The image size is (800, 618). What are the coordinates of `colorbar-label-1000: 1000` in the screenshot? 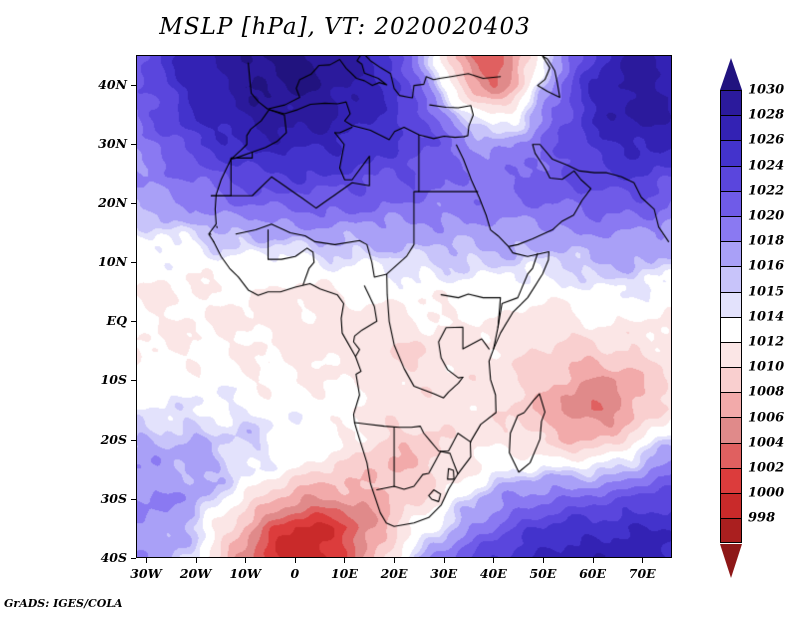 It's located at (766, 493).